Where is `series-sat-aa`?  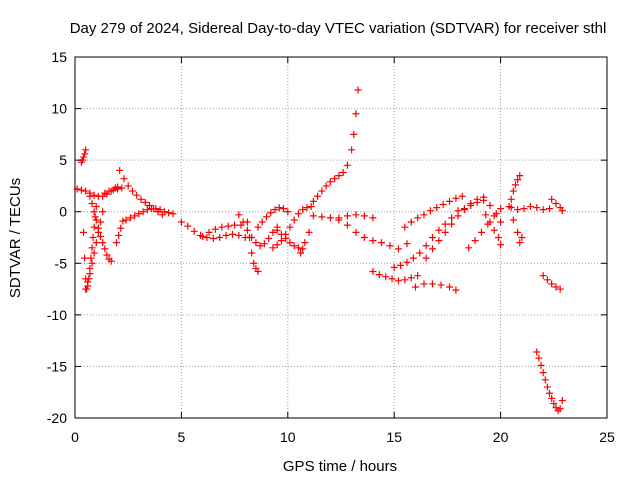 series-sat-aa is located at coordinates (485, 228).